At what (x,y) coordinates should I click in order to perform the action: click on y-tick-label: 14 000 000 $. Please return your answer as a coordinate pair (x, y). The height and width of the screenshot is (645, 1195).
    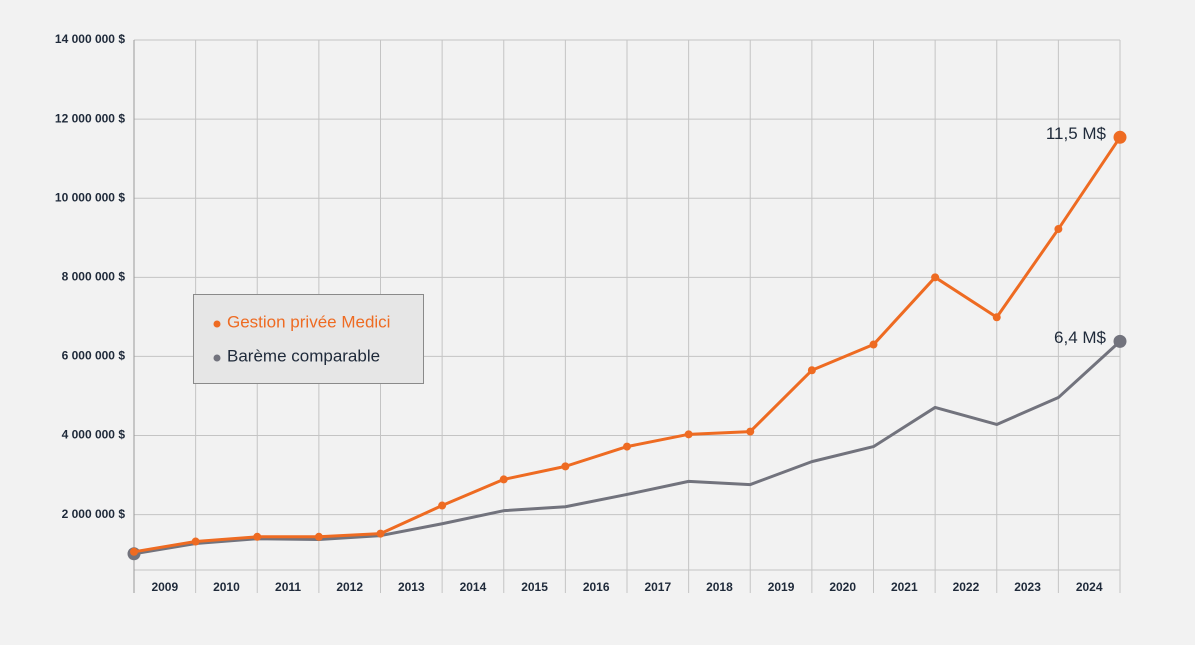
    Looking at the image, I should click on (90, 39).